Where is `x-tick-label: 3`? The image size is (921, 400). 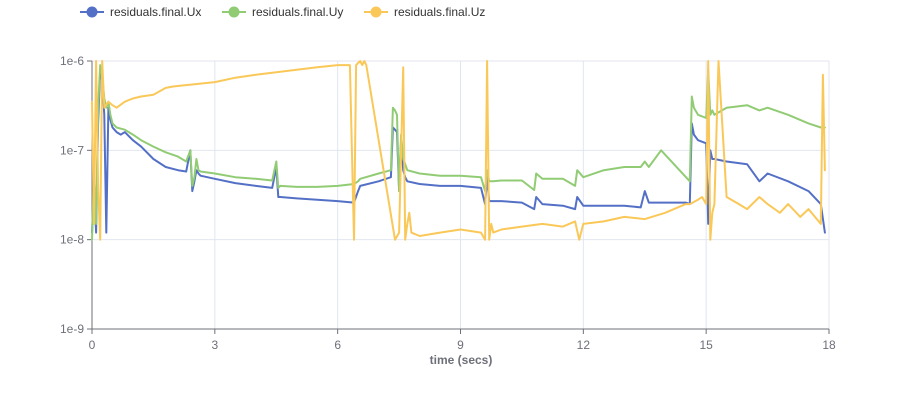
x-tick-label: 3 is located at coordinates (214, 345).